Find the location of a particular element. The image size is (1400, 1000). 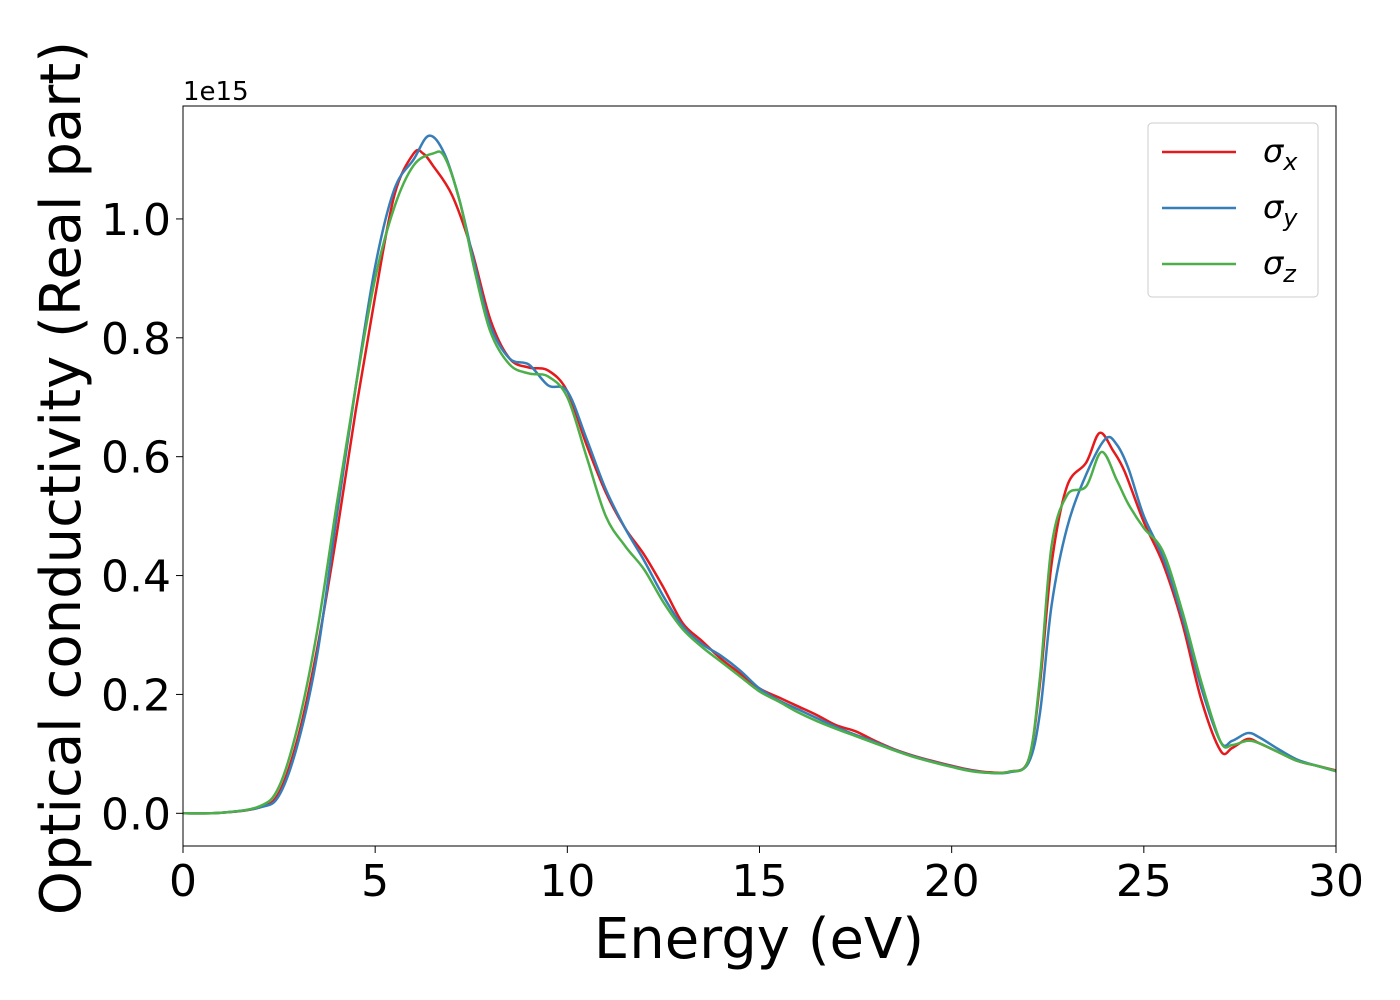

x-tick-label: 0 is located at coordinates (183, 881).